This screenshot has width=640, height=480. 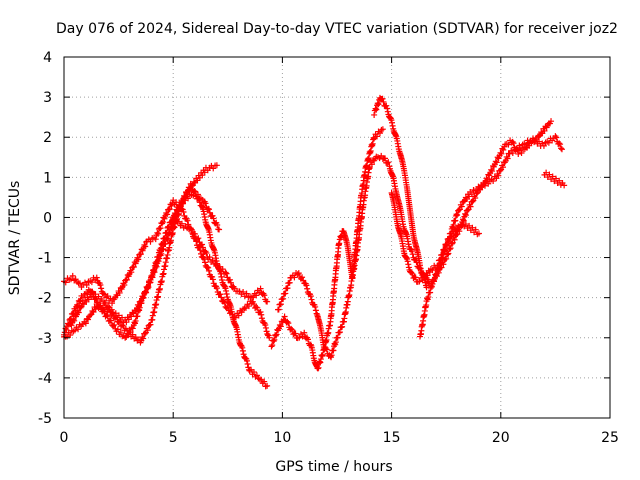 I want to click on y-tick-label: -1, so click(x=45, y=259).